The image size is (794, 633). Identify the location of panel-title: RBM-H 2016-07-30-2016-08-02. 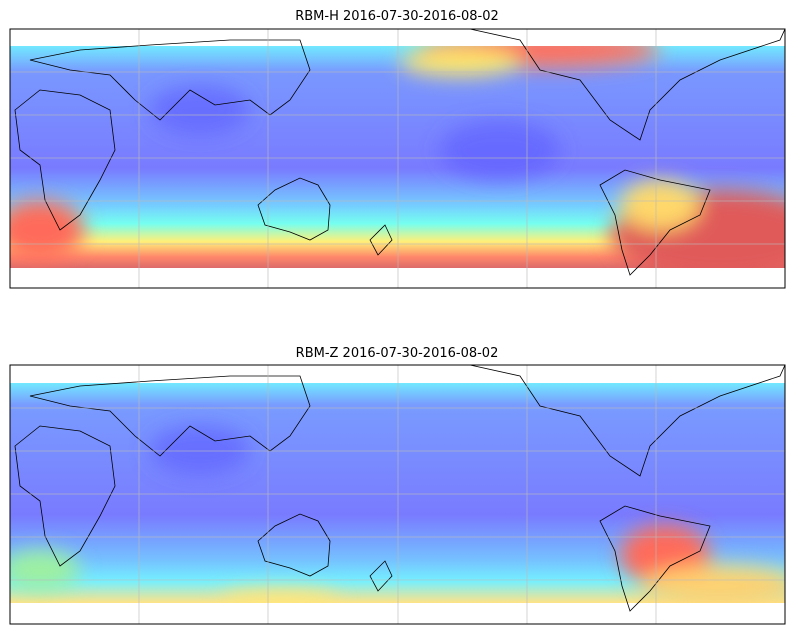
(397, 16).